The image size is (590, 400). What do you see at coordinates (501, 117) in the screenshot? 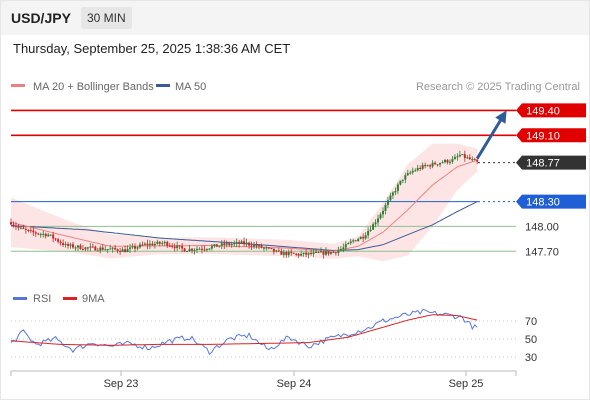
I see `forecast-arrow-head` at bounding box center [501, 117].